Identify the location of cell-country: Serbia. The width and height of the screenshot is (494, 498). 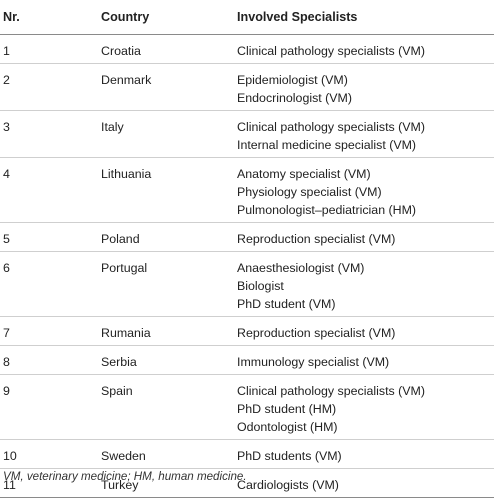
(169, 360).